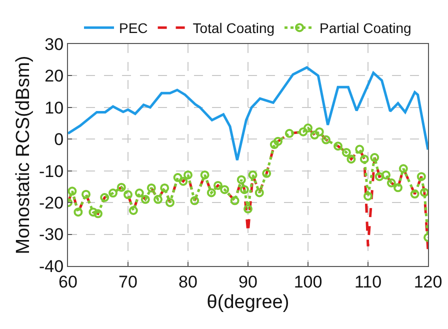 This screenshot has width=448, height=329. What do you see at coordinates (366, 28) in the screenshot?
I see `legend-label: Partial Coating` at bounding box center [366, 28].